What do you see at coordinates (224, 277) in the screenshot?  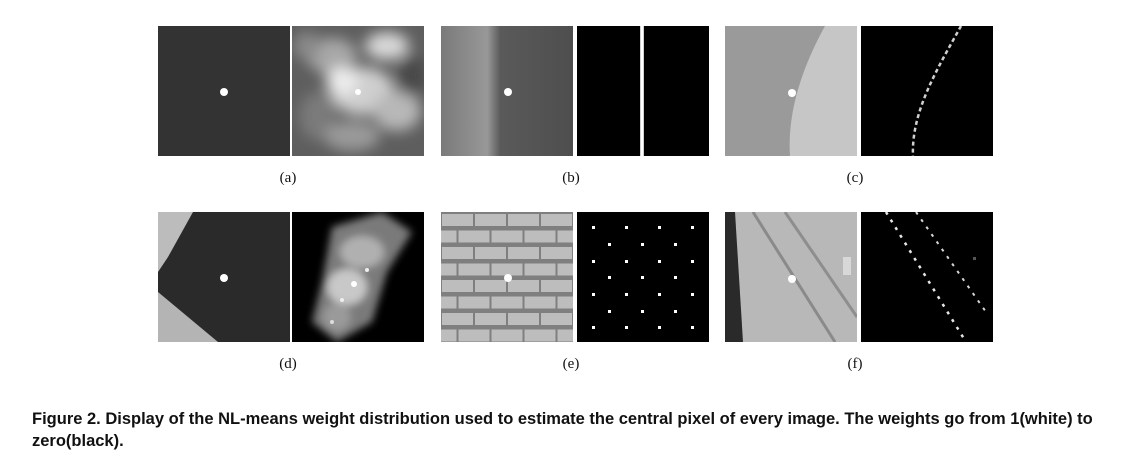 I see `image-d-diagonal-band` at bounding box center [224, 277].